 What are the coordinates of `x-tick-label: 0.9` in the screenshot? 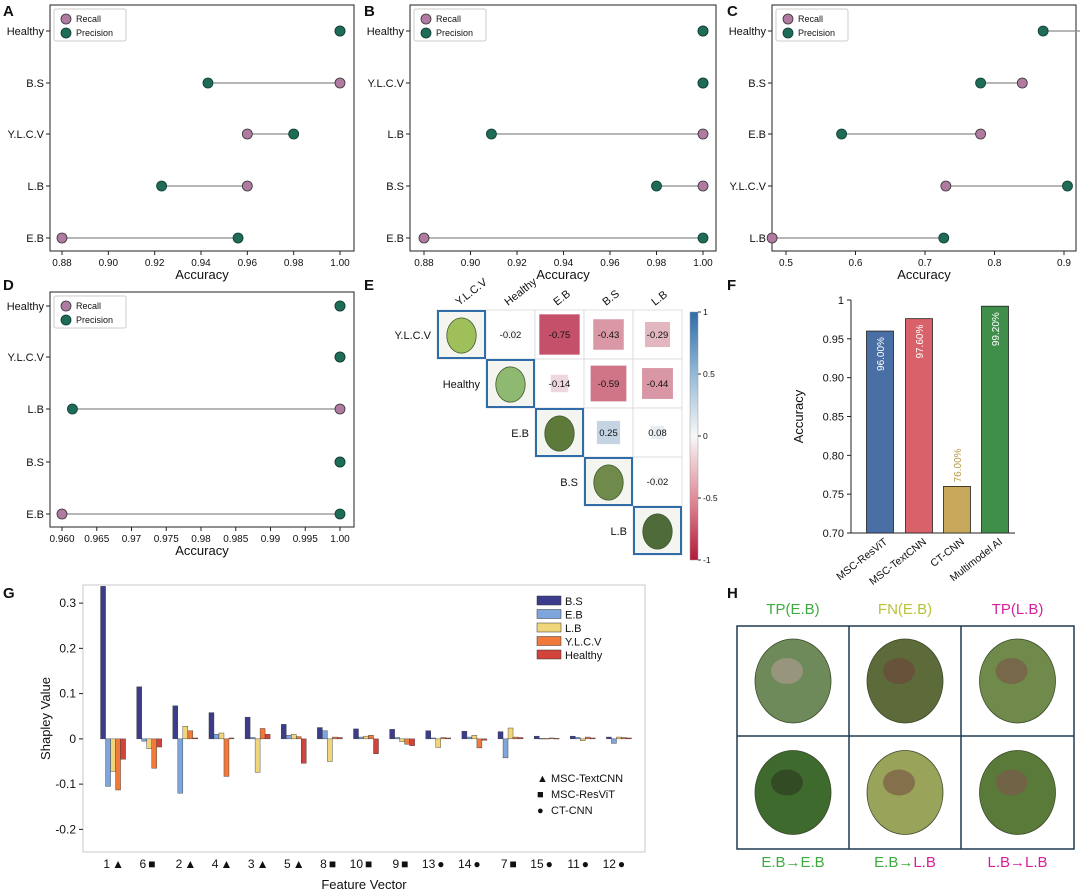 It's located at (1064, 263).